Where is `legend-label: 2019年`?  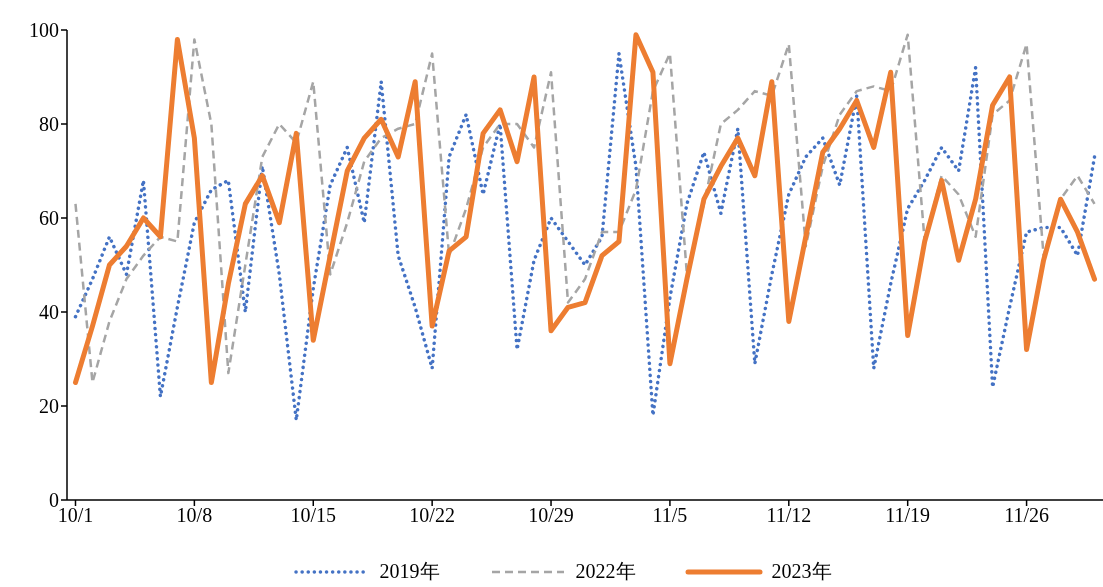
legend-label: 2019年 is located at coordinates (409, 571).